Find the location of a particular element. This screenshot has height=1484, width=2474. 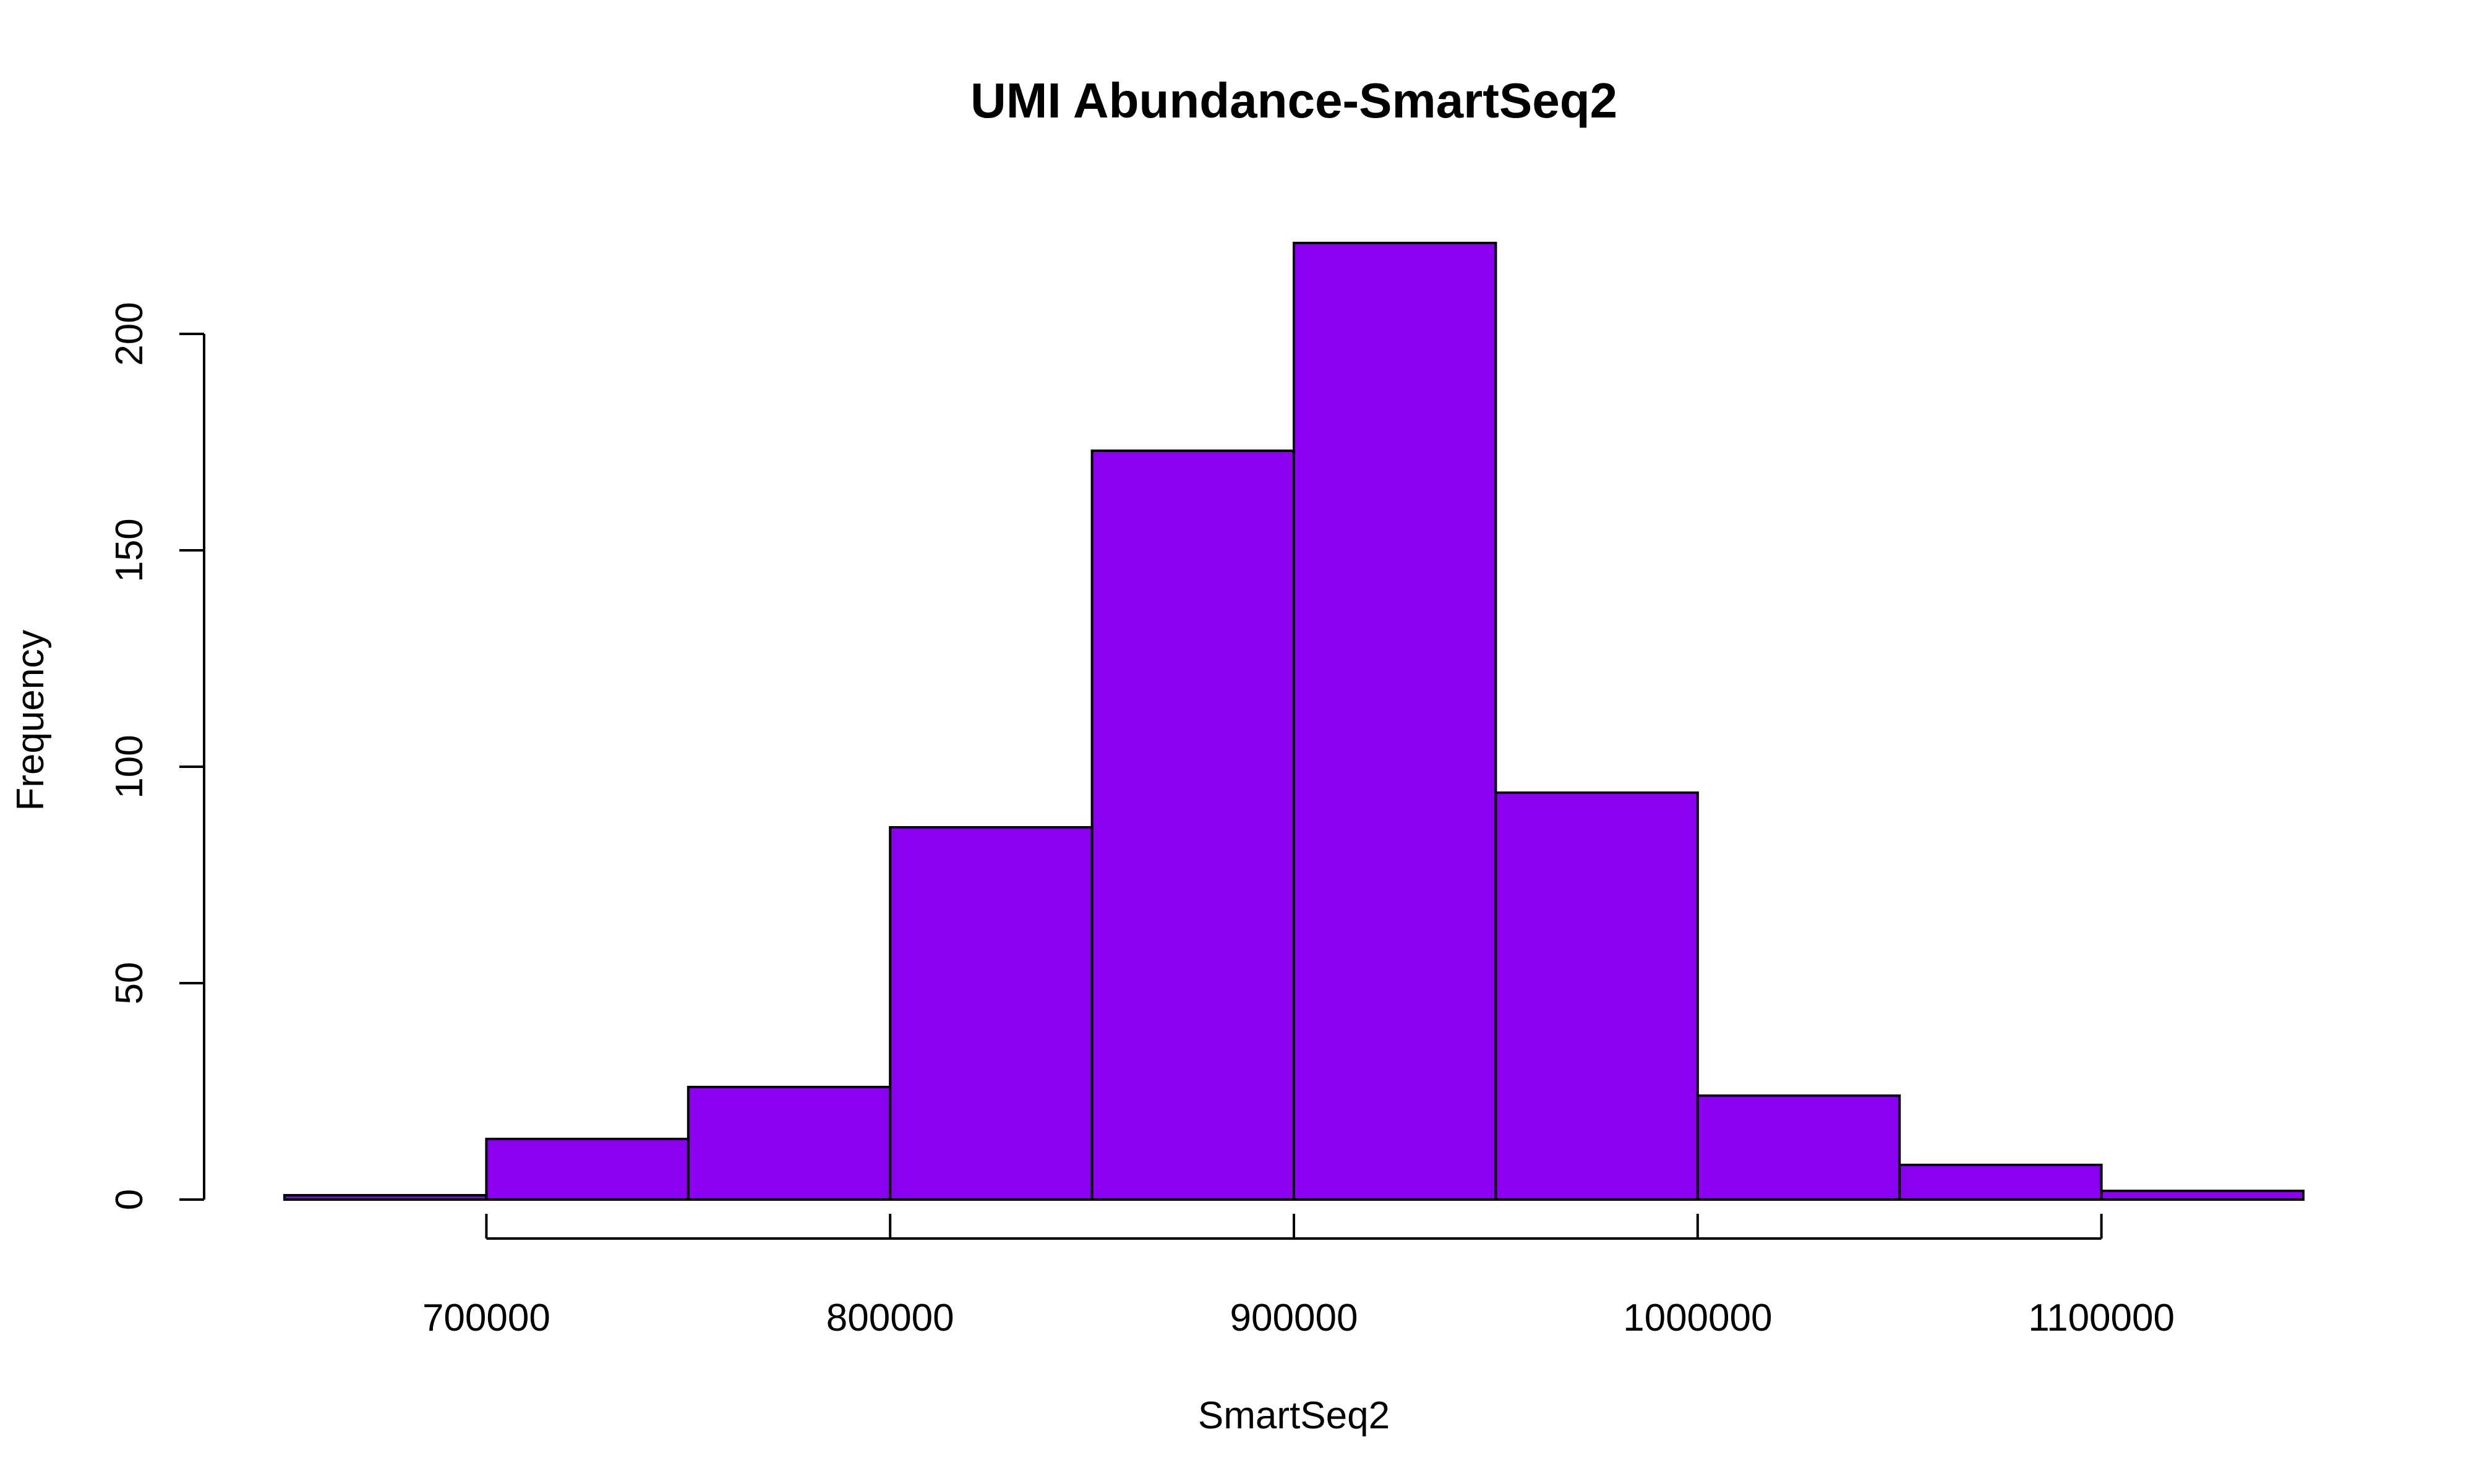

x-tick-label: 1000000 is located at coordinates (1698, 1318).